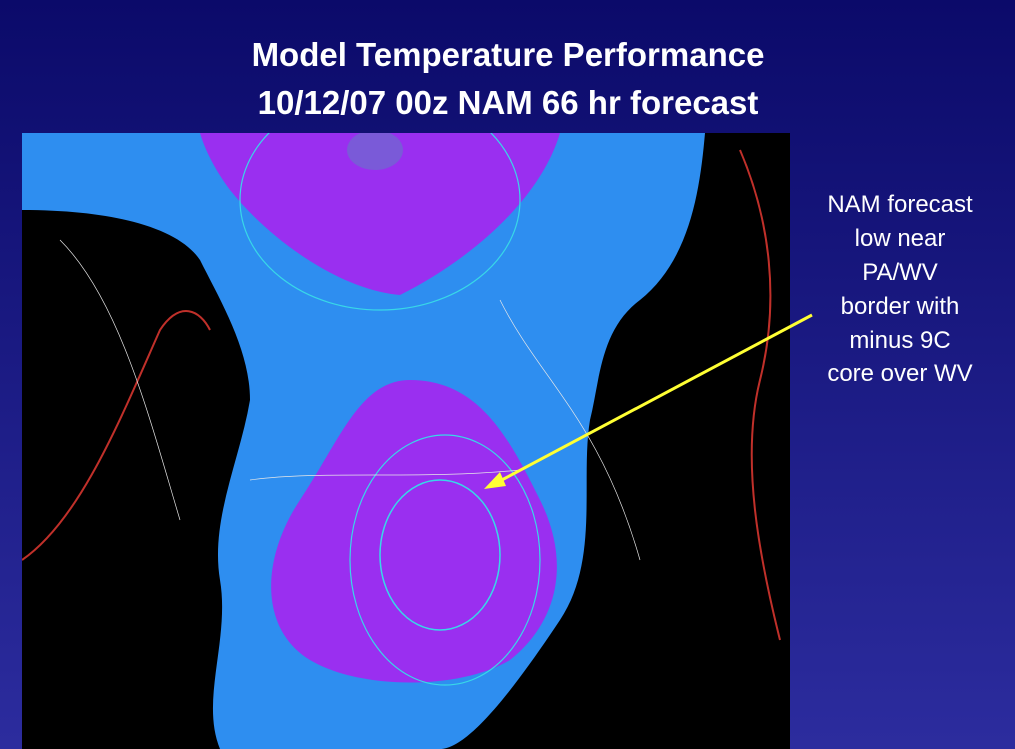 The height and width of the screenshot is (749, 1015). Describe the element at coordinates (899, 340) in the screenshot. I see `annotation-line: minus 9C` at that location.